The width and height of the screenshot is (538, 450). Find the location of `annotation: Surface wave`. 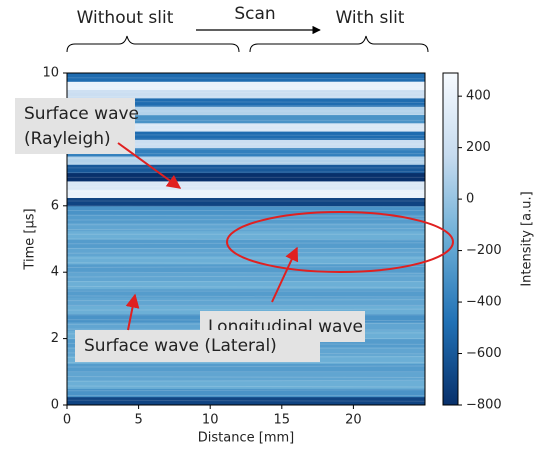

annotation: Surface wave is located at coordinates (81, 114).